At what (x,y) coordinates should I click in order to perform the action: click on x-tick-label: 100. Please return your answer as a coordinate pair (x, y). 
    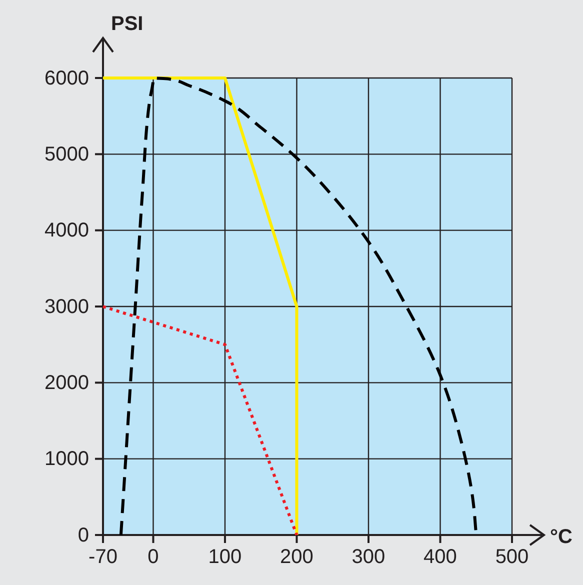
    Looking at the image, I should click on (225, 557).